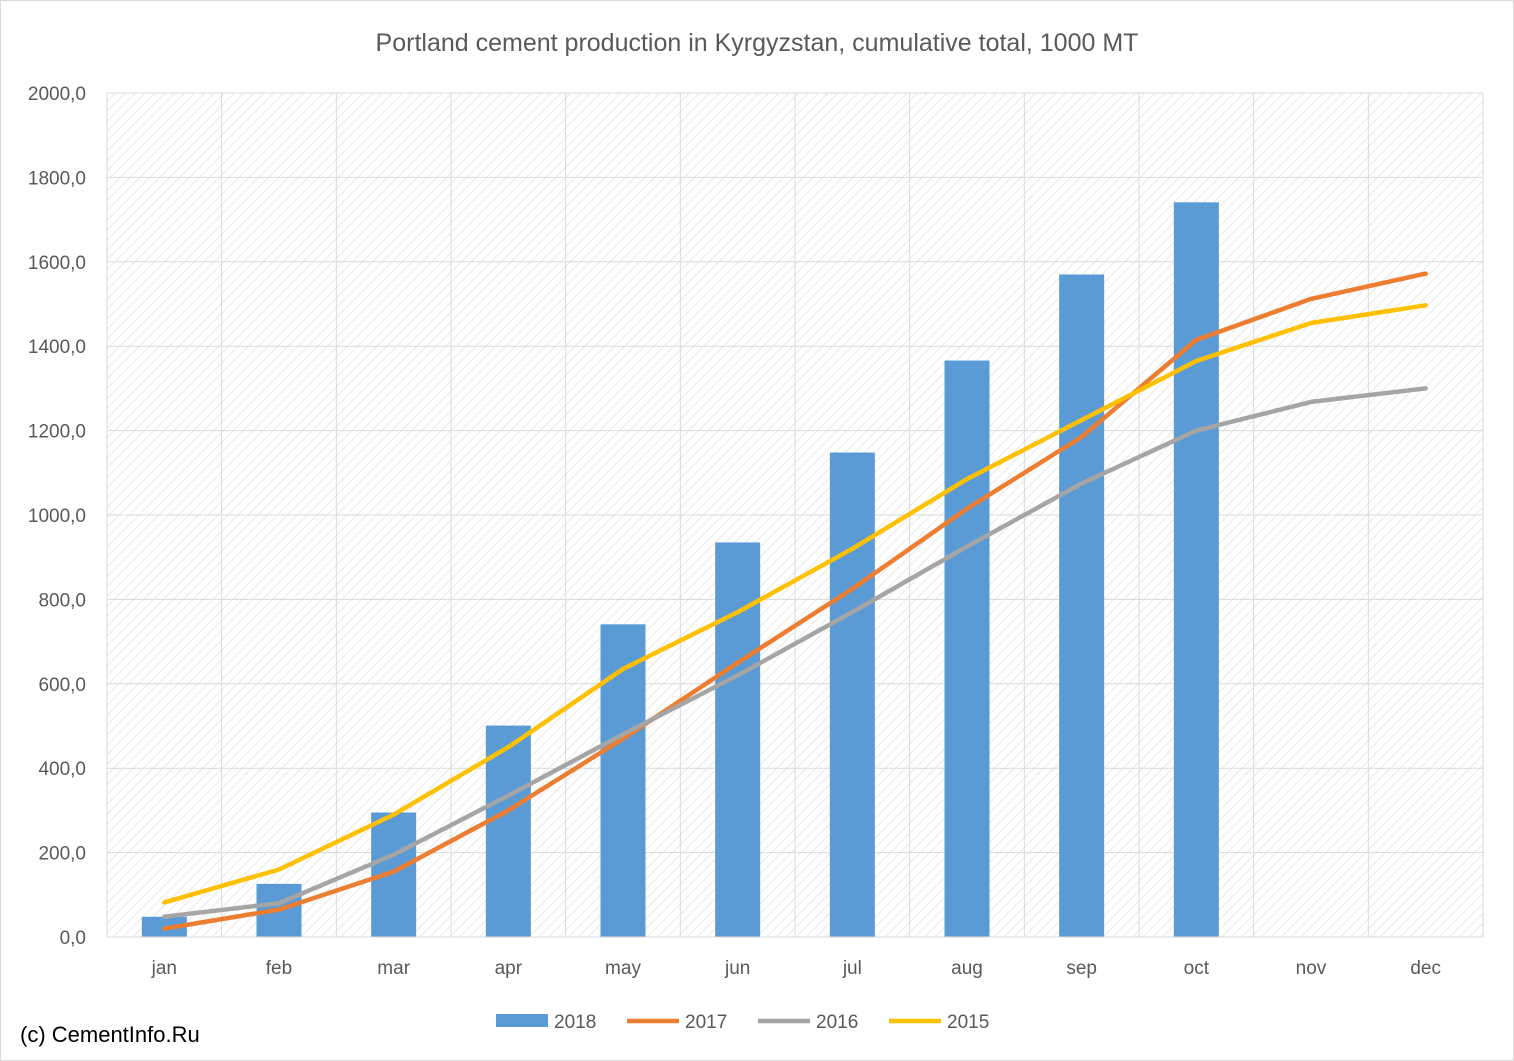 This screenshot has height=1061, width=1514. Describe the element at coordinates (1196, 570) in the screenshot. I see `bar-2018-oct` at that location.